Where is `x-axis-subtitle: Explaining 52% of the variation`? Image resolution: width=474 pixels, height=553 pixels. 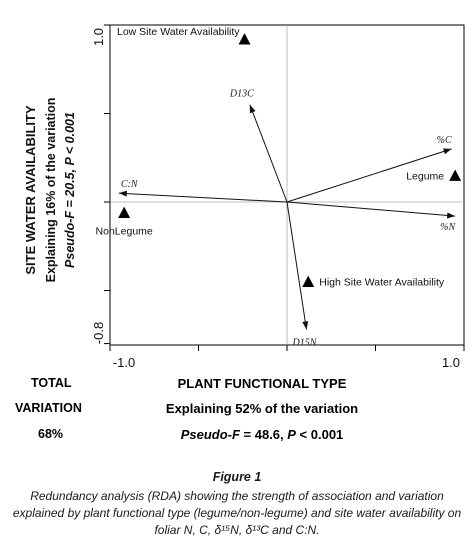 x-axis-subtitle: Explaining 52% of the variation is located at coordinates (262, 408).